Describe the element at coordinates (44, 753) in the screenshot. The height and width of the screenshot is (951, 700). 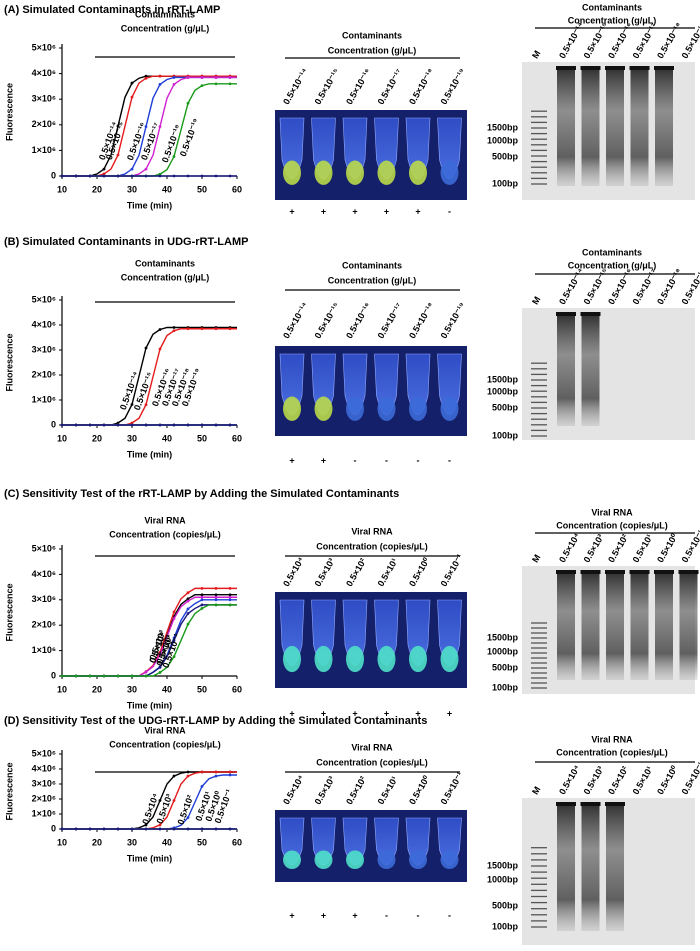
I see `y-tick-label: 5×10⁶` at that location.